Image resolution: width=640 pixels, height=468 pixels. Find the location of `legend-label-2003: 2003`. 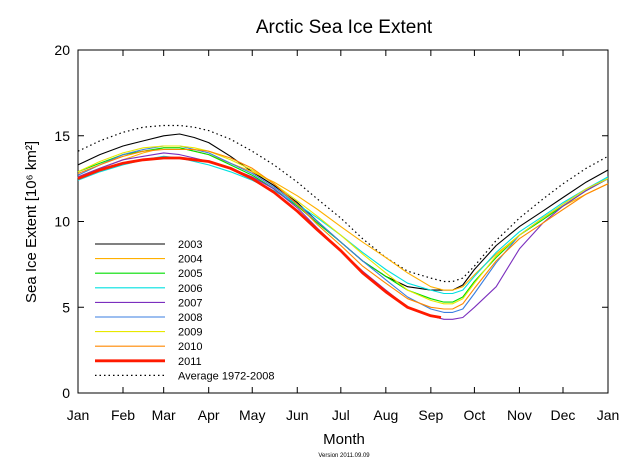

legend-label-2003: 2003 is located at coordinates (190, 245).